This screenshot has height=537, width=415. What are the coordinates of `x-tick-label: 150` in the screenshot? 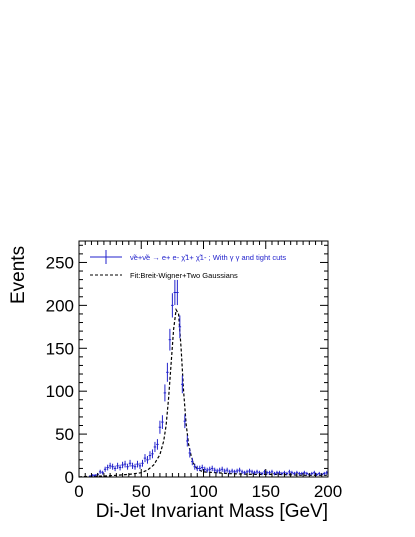 It's located at (266, 491).